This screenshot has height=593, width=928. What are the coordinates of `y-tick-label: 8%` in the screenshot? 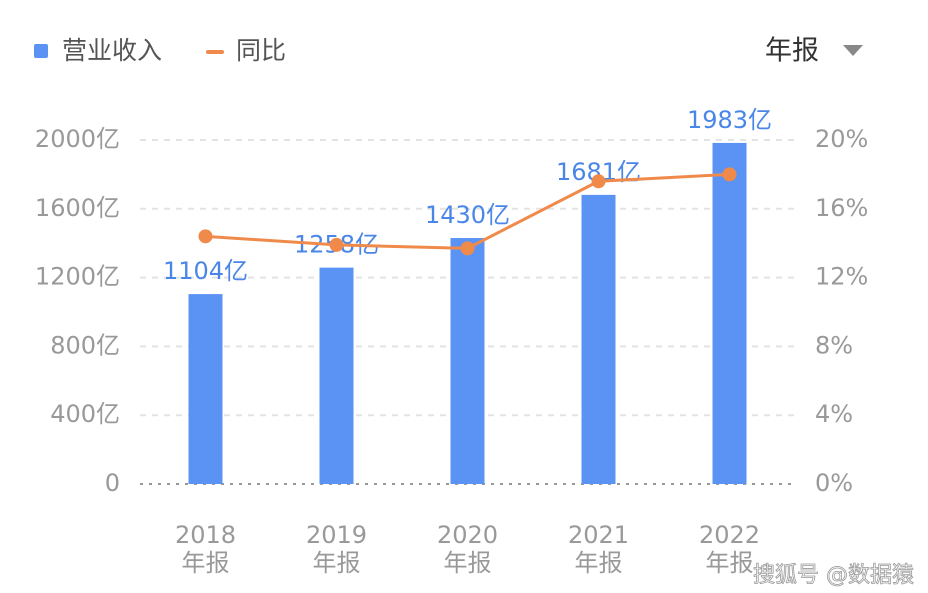 It's located at (834, 345).